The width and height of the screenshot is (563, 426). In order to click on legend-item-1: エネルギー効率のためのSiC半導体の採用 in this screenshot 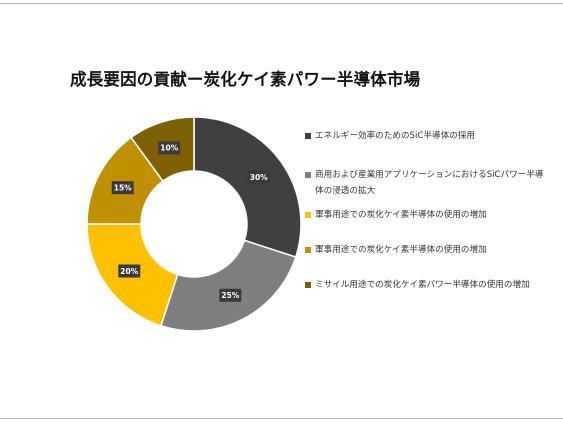, I will do `click(425, 136)`.